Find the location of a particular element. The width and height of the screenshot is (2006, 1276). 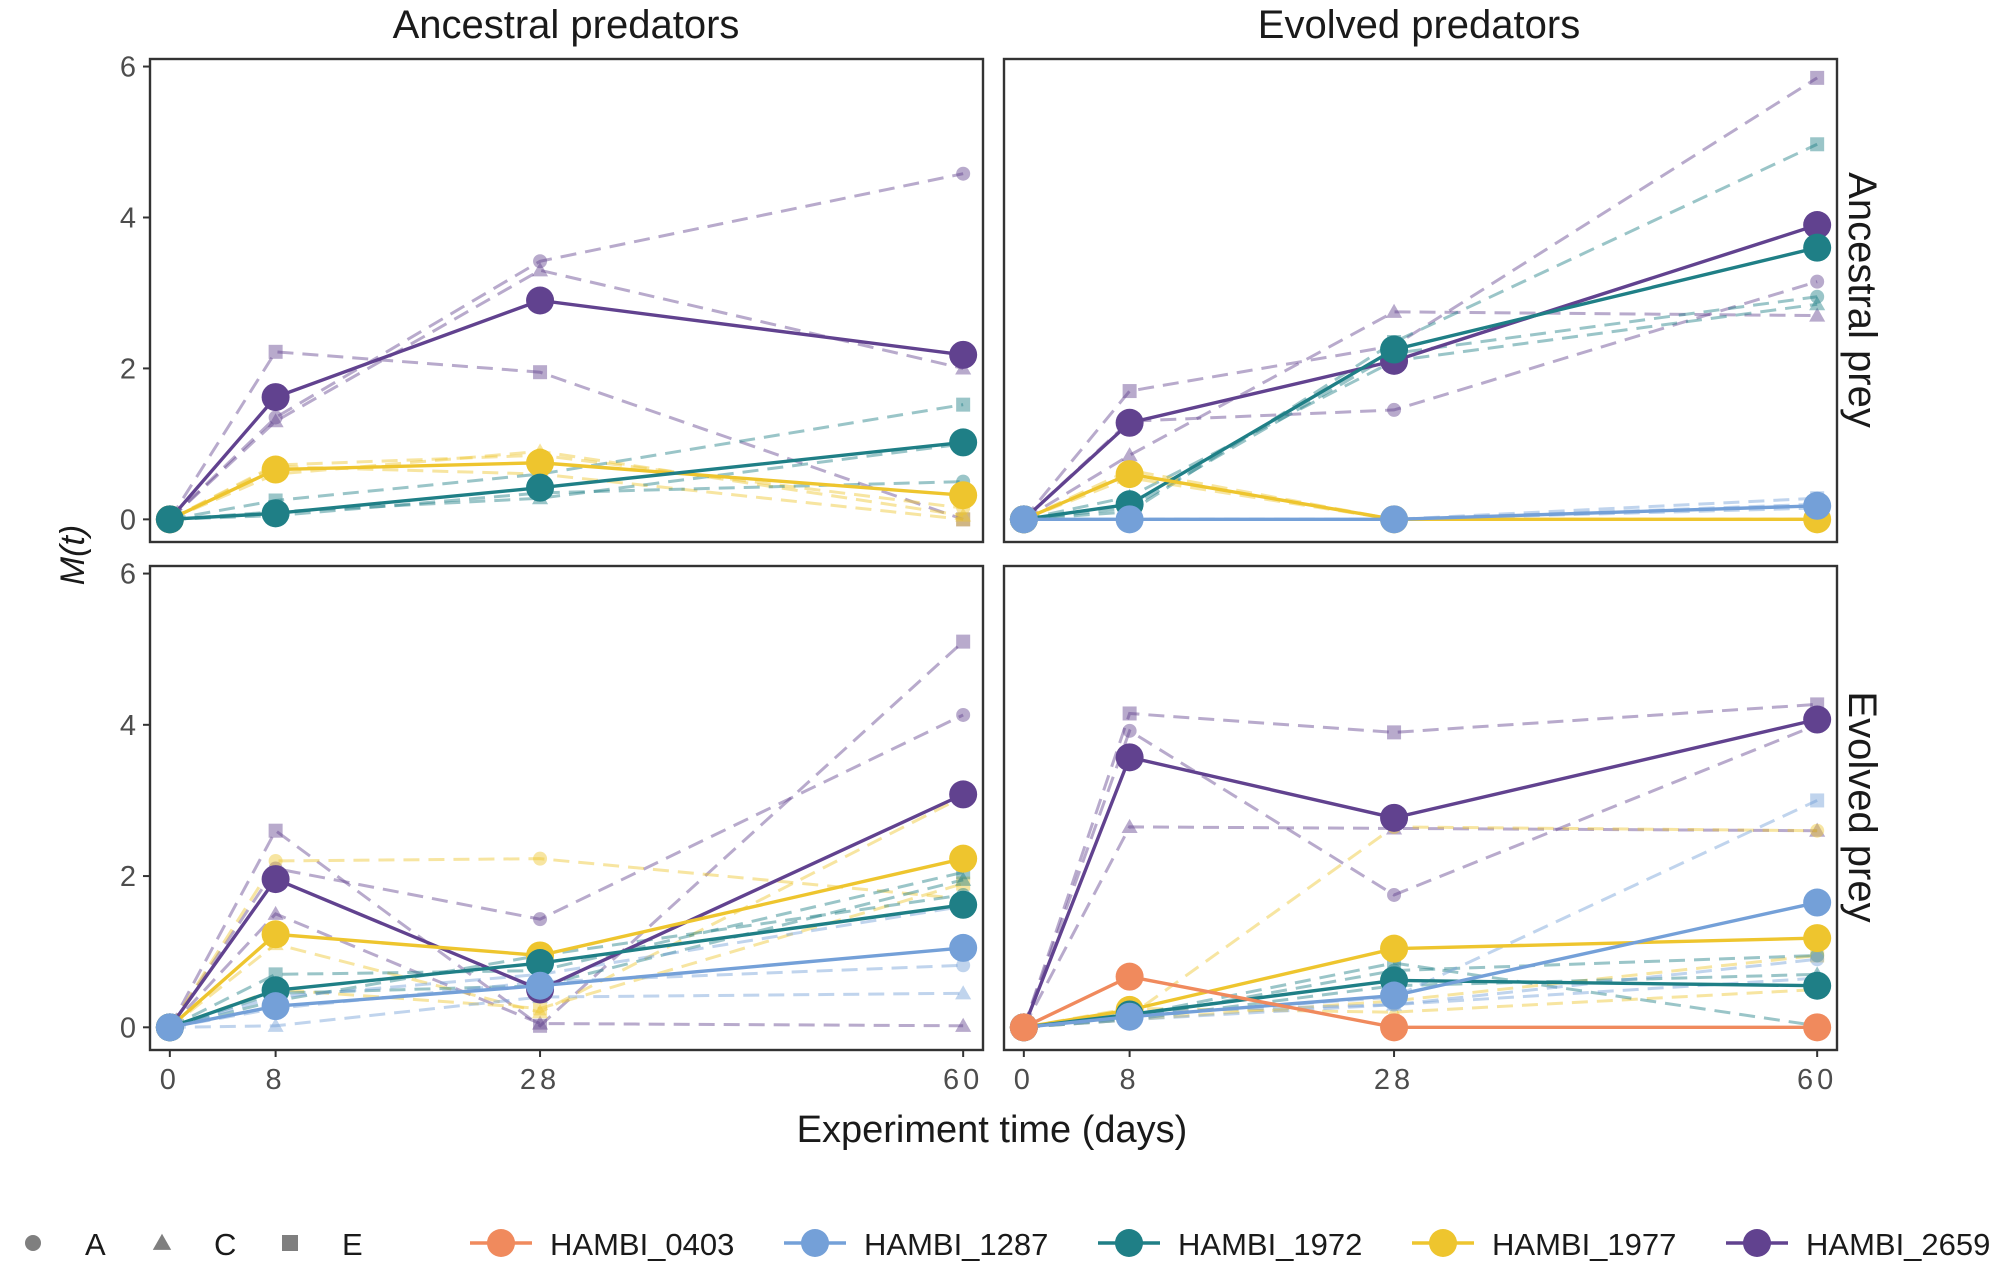

y-axis-title: M(t) is located at coordinates (73, 555).